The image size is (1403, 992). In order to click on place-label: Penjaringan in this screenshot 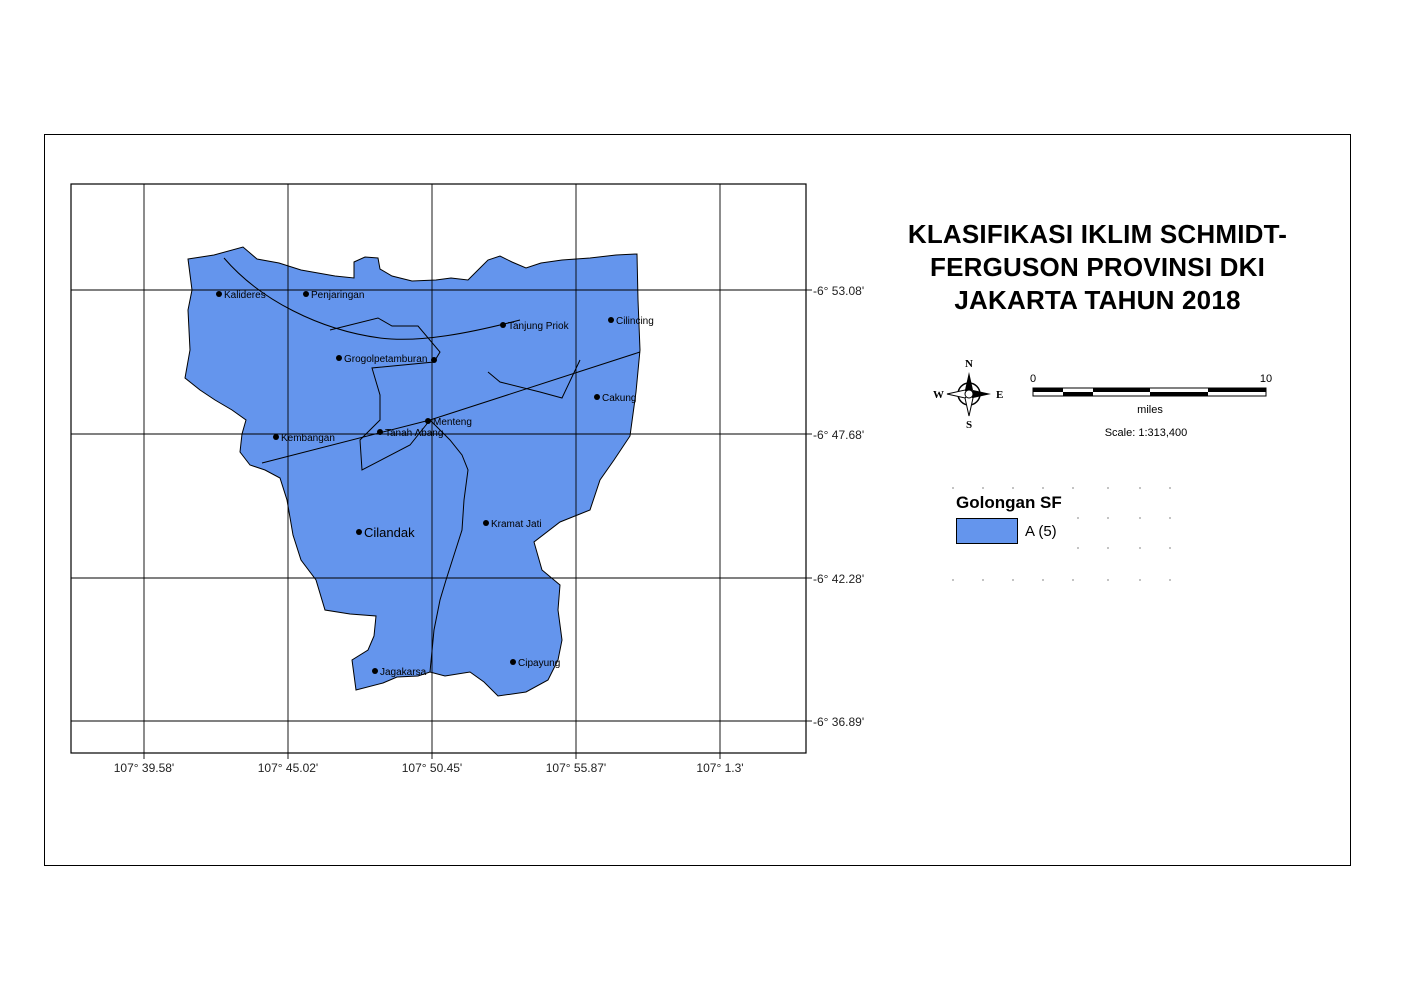, I will do `click(337, 295)`.